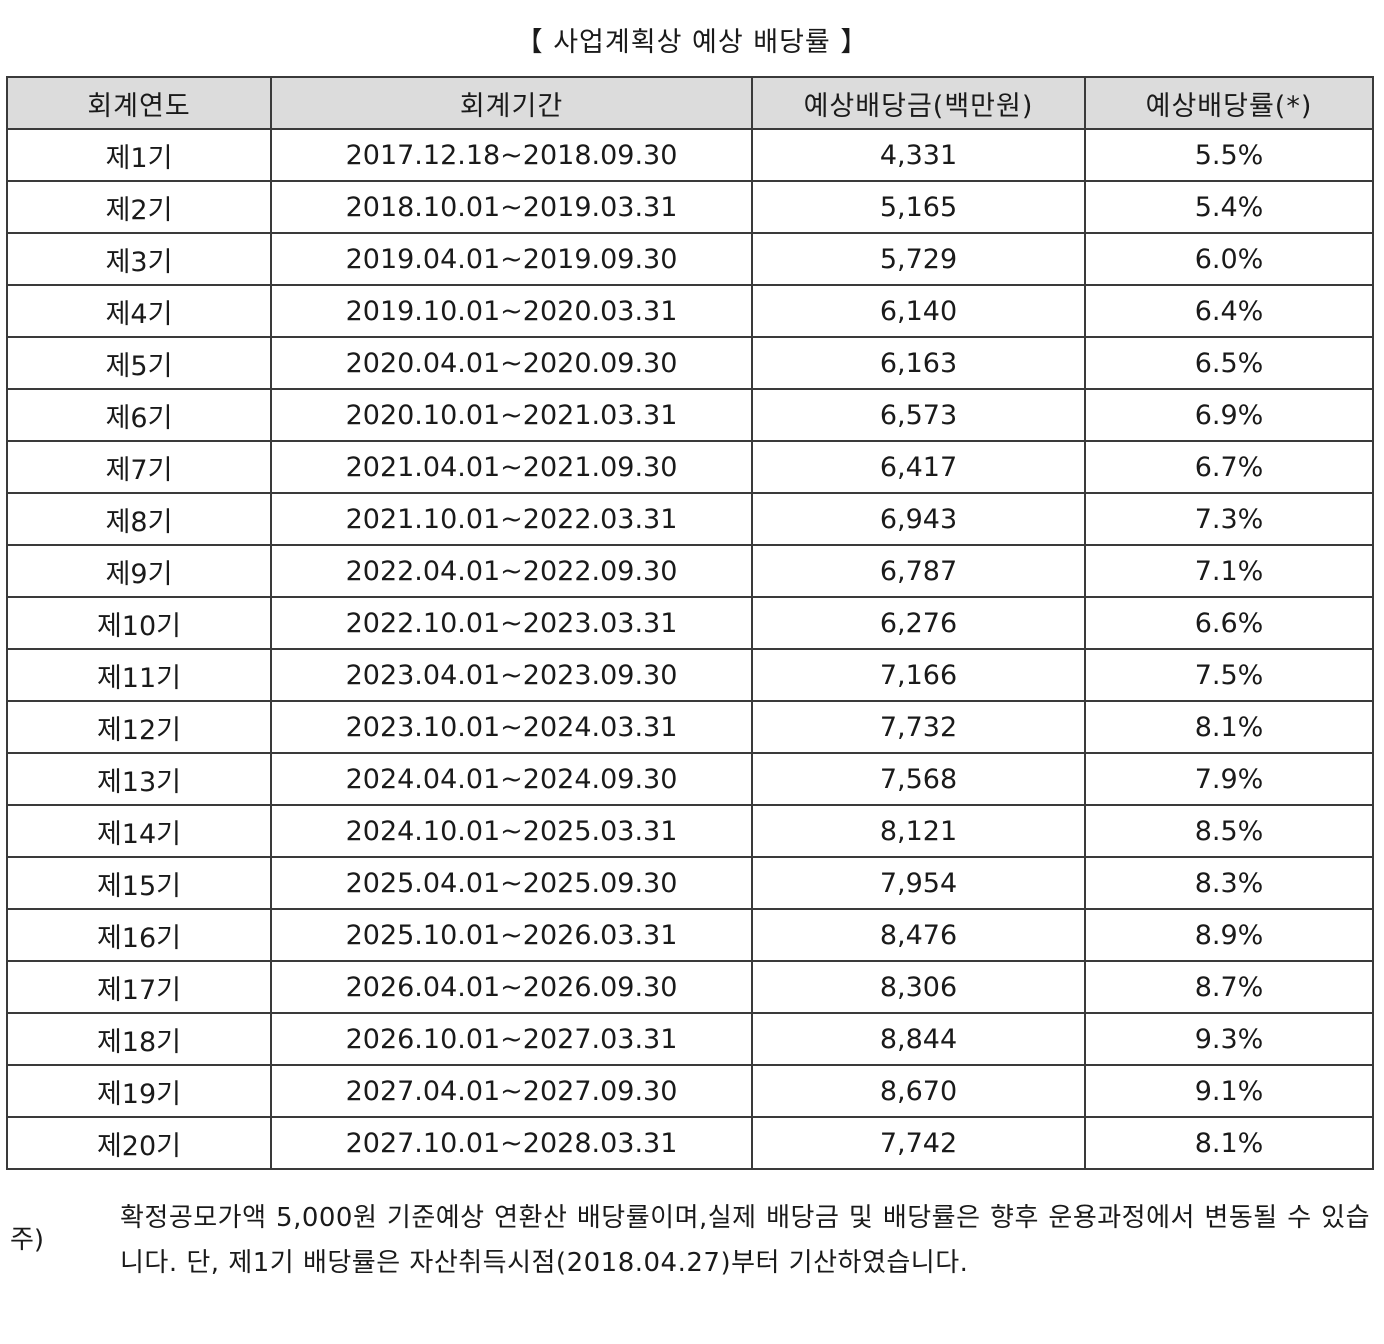 The height and width of the screenshot is (1344, 1384). What do you see at coordinates (511, 103) in the screenshot?
I see `header-fiscal-period: 회계기간` at bounding box center [511, 103].